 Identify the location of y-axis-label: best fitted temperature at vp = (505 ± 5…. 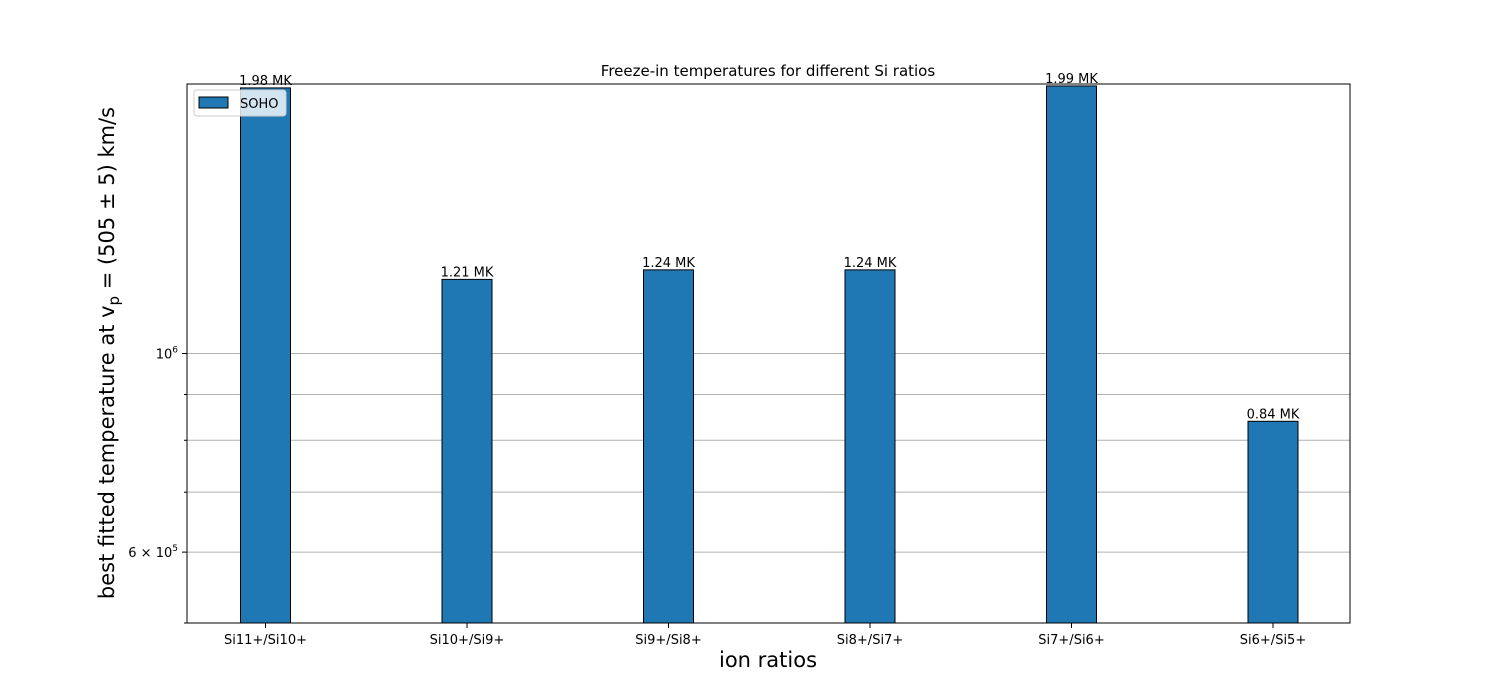
(109, 353).